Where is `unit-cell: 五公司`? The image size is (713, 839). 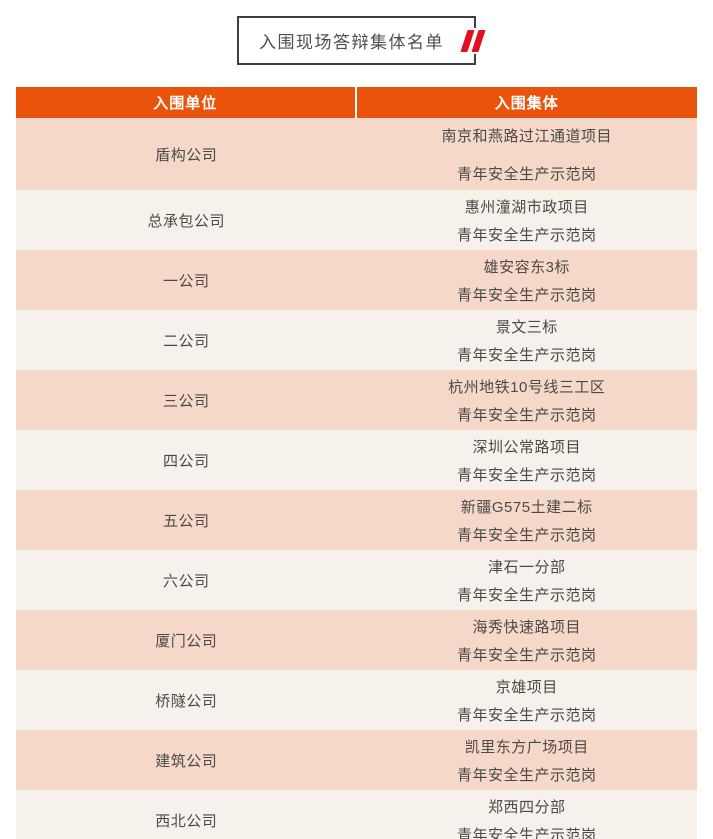
unit-cell: 五公司 is located at coordinates (186, 520).